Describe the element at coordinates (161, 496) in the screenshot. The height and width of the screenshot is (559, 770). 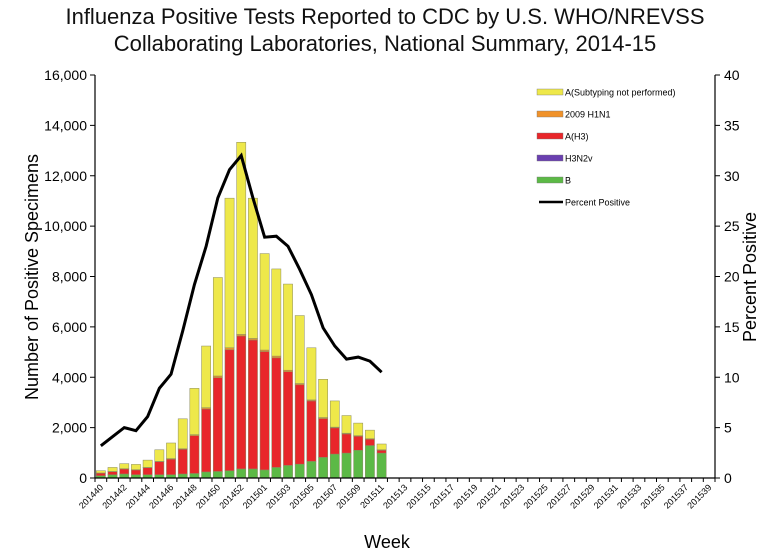
I see `x-tick-label: 201446` at that location.